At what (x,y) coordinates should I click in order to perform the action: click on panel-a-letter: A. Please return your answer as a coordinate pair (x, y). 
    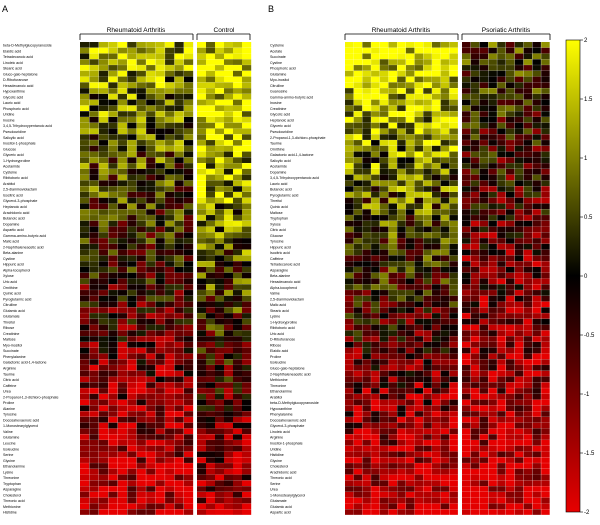
    Looking at the image, I should click on (5, 9).